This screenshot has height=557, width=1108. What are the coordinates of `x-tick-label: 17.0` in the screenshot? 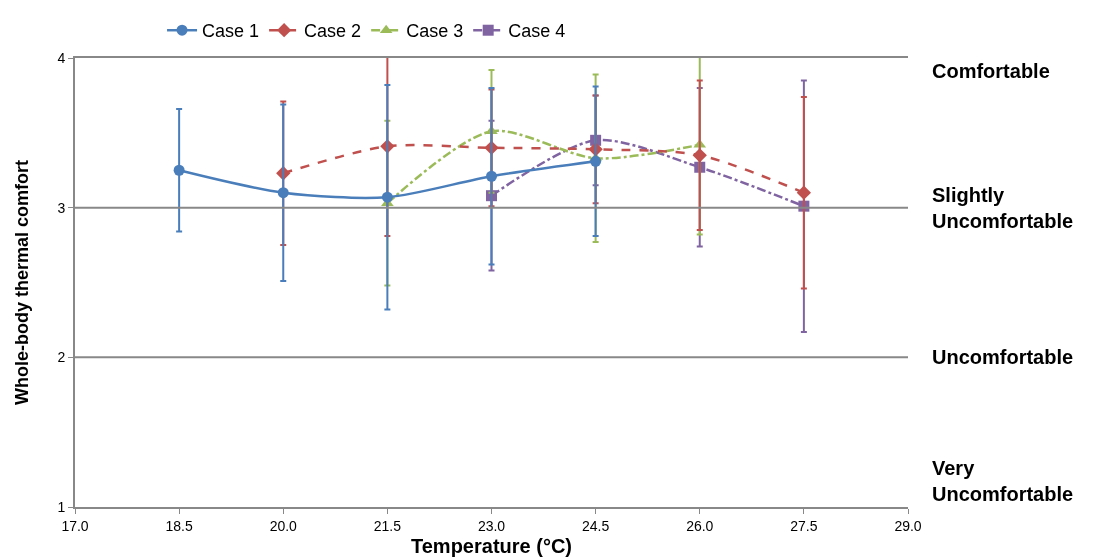 It's located at (75, 525).